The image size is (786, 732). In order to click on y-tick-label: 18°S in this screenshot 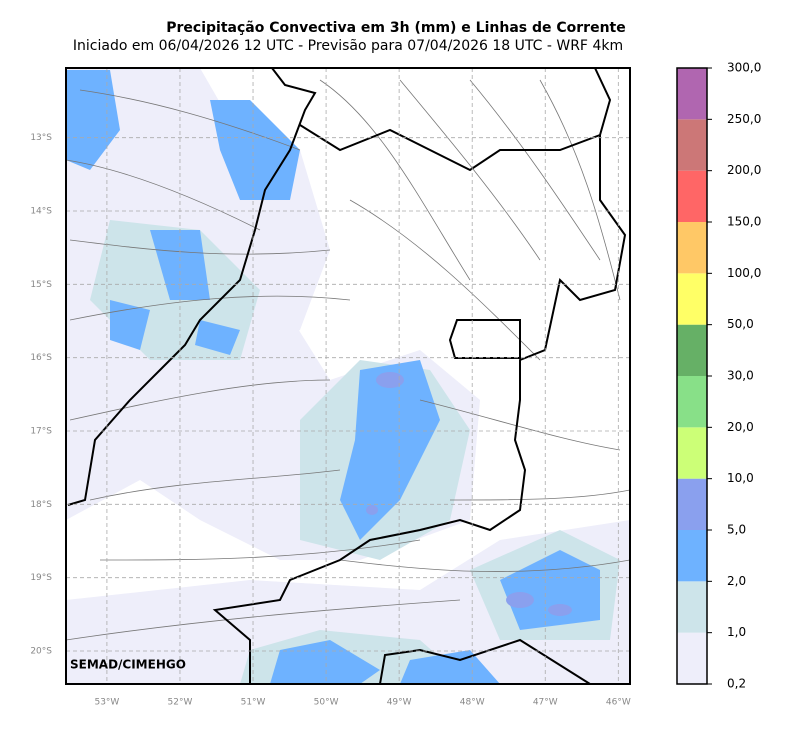, I will do `click(41, 505)`.